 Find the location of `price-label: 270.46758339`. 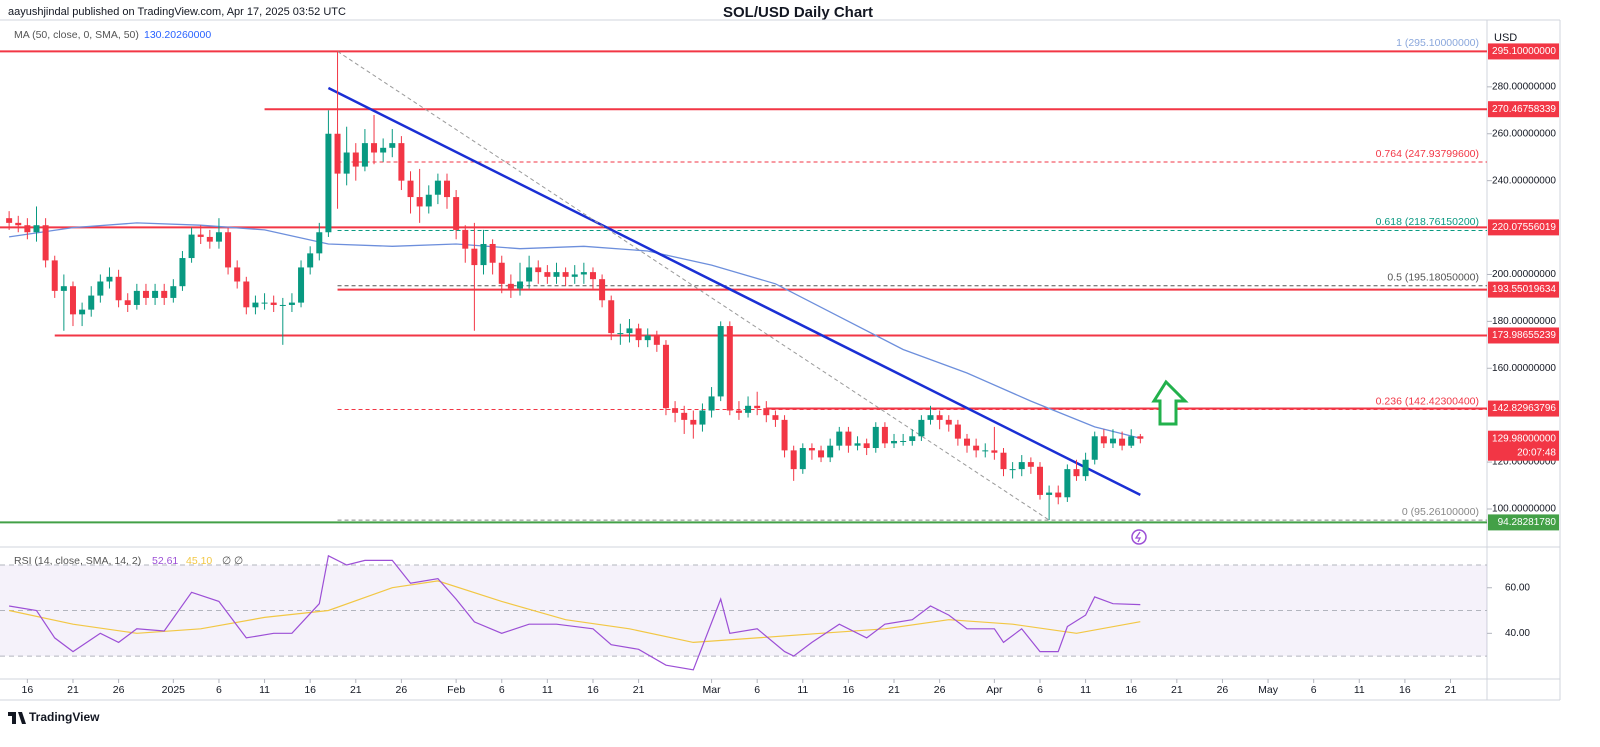

price-label: 270.46758339 is located at coordinates (1524, 109).